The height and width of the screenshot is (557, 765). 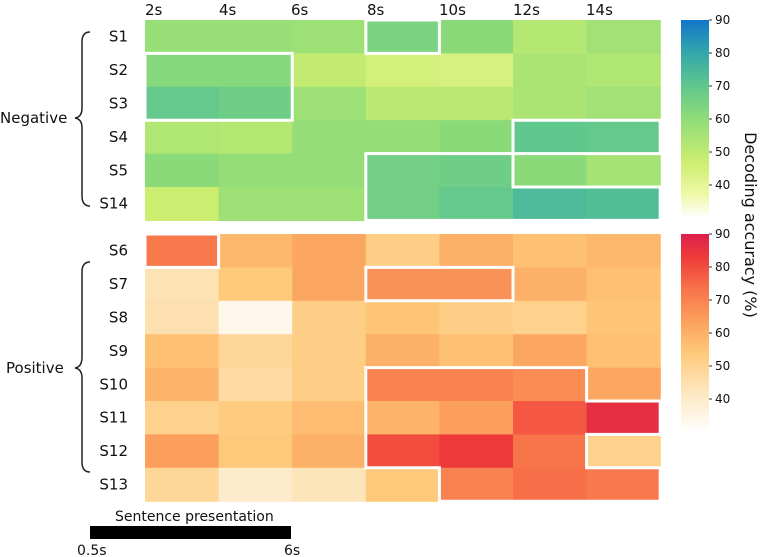 What do you see at coordinates (35, 368) in the screenshot?
I see `positive-group-label: Positive` at bounding box center [35, 368].